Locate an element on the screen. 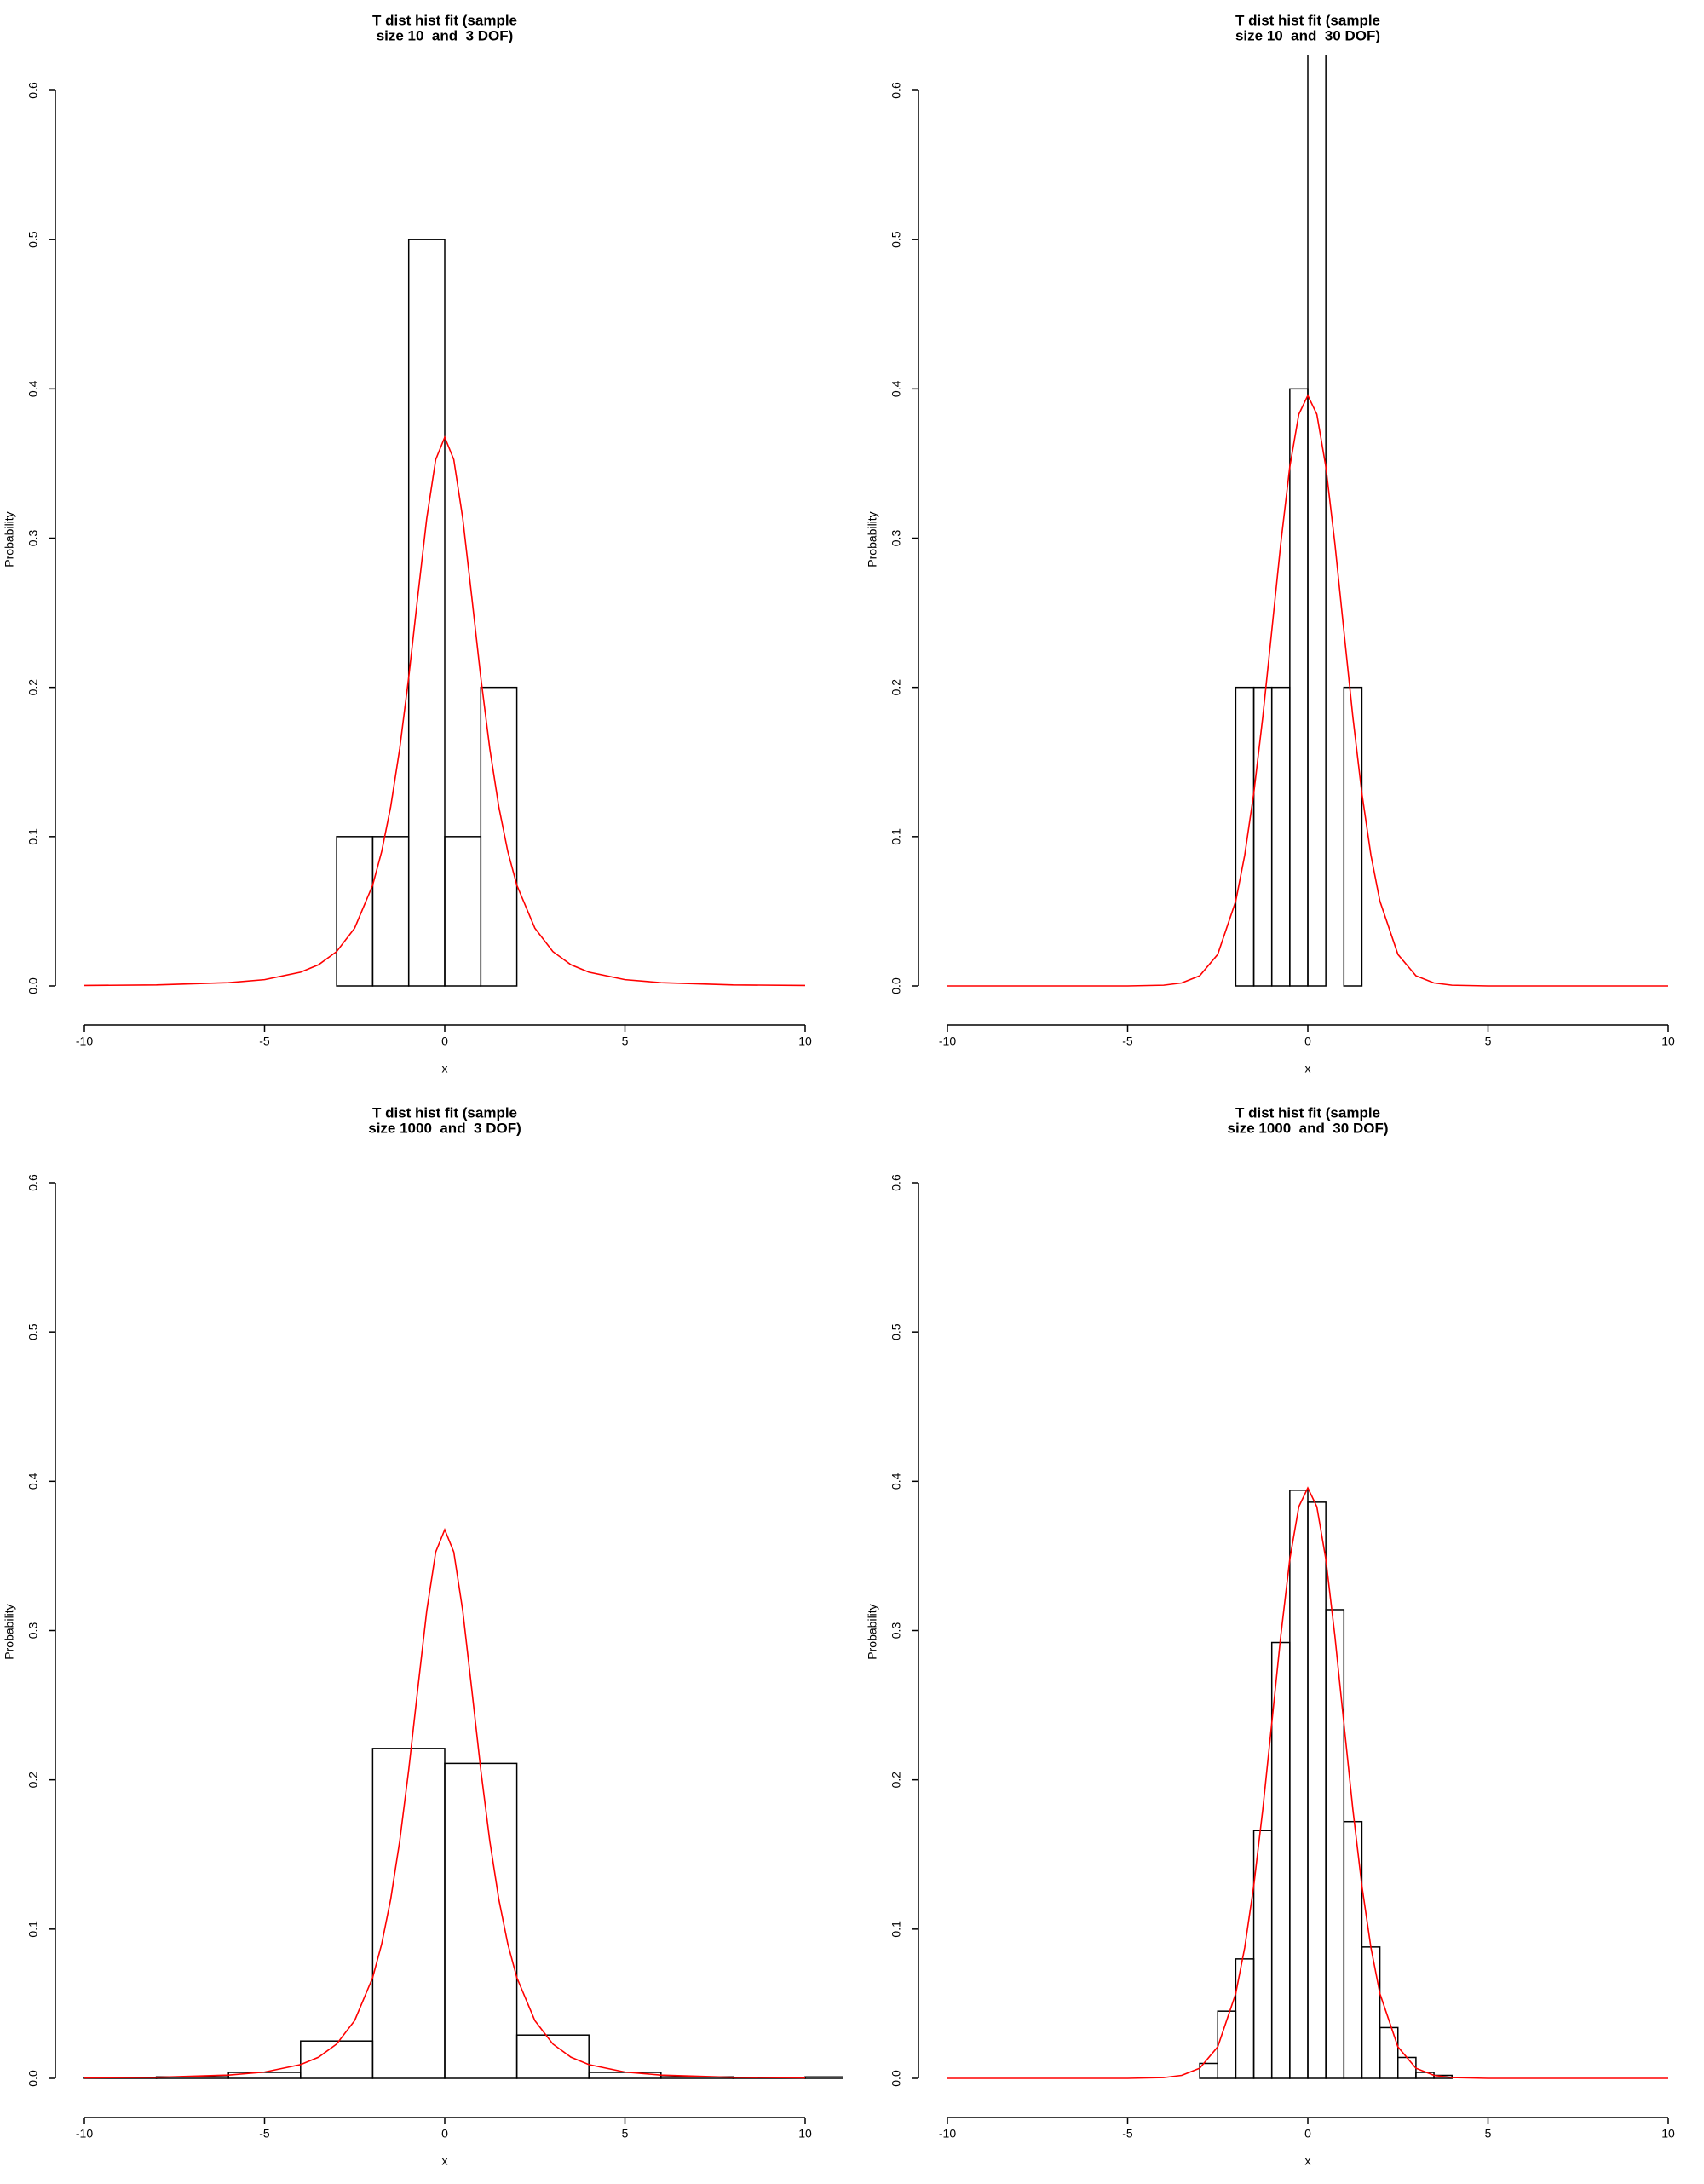 This screenshot has width=1704, height=2184. chart-title: size 10 and 3 DOF) is located at coordinates (445, 35).